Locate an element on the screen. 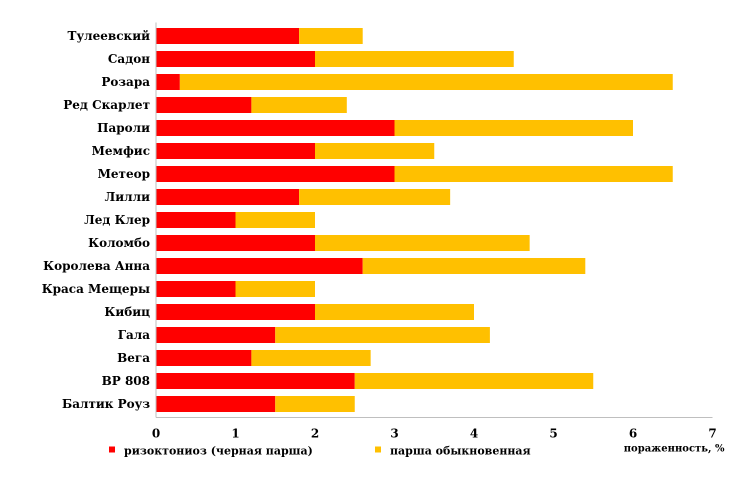  category-label: Пароли is located at coordinates (123, 128).